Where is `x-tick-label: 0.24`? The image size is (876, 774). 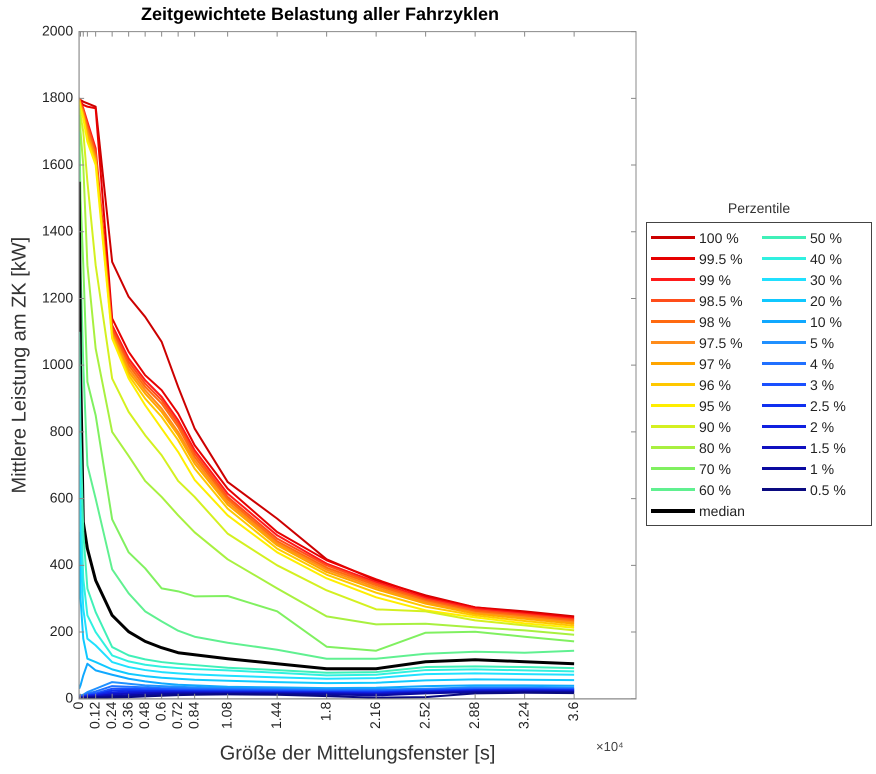 x-tick-label: 0.24 is located at coordinates (111, 715).